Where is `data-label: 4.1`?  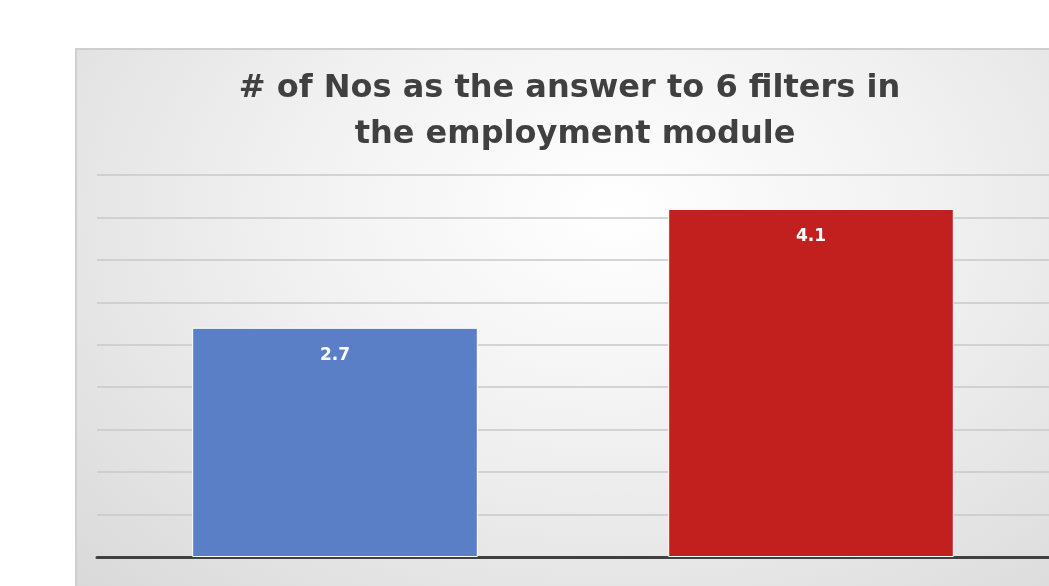 data-label: 4.1 is located at coordinates (811, 235).